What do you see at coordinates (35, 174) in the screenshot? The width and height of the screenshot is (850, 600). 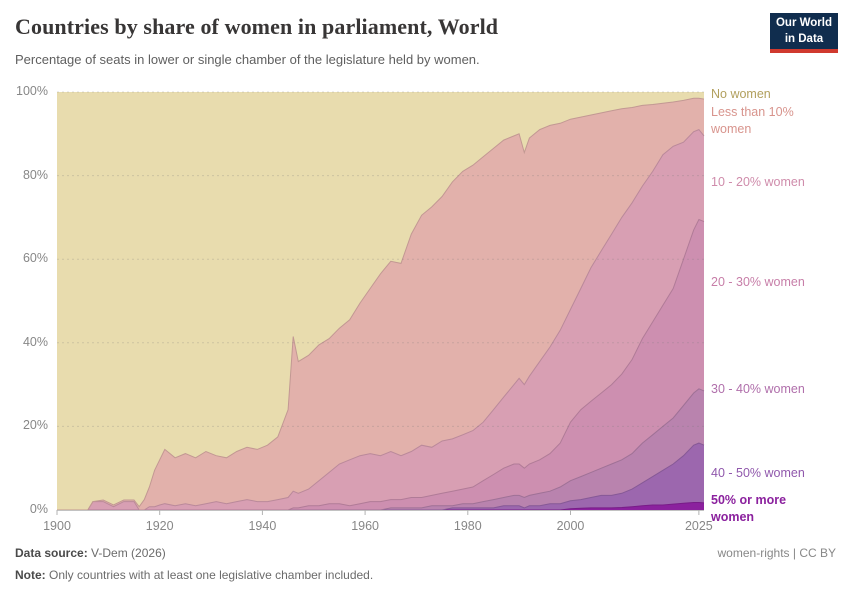 I see `y-tick-label: 80%` at bounding box center [35, 174].